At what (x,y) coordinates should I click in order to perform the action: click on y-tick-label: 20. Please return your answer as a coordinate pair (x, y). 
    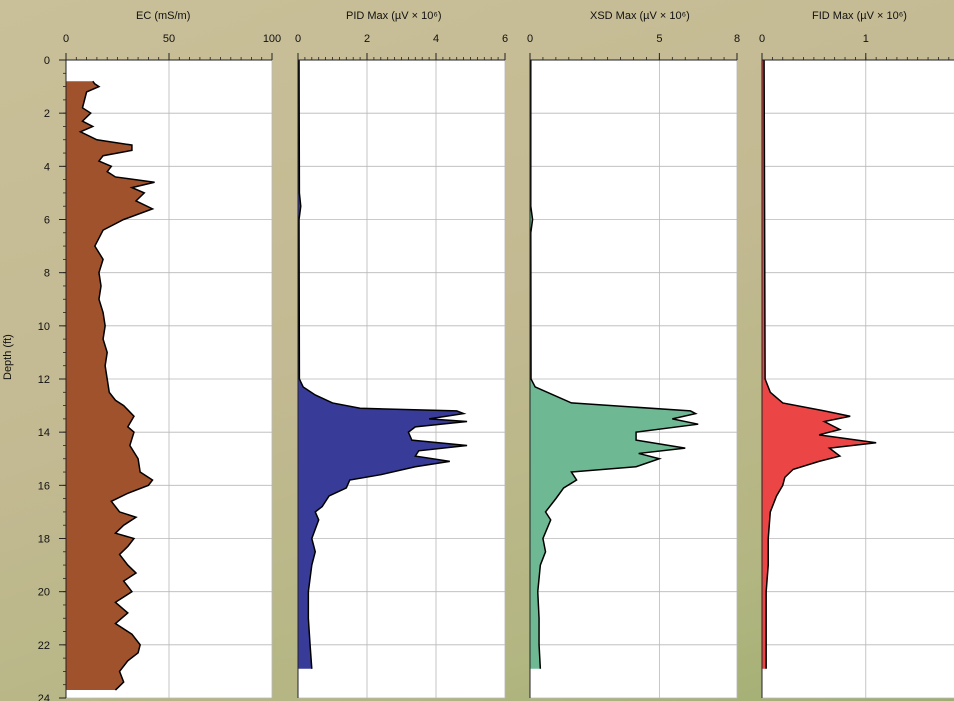
    Looking at the image, I should click on (44, 593).